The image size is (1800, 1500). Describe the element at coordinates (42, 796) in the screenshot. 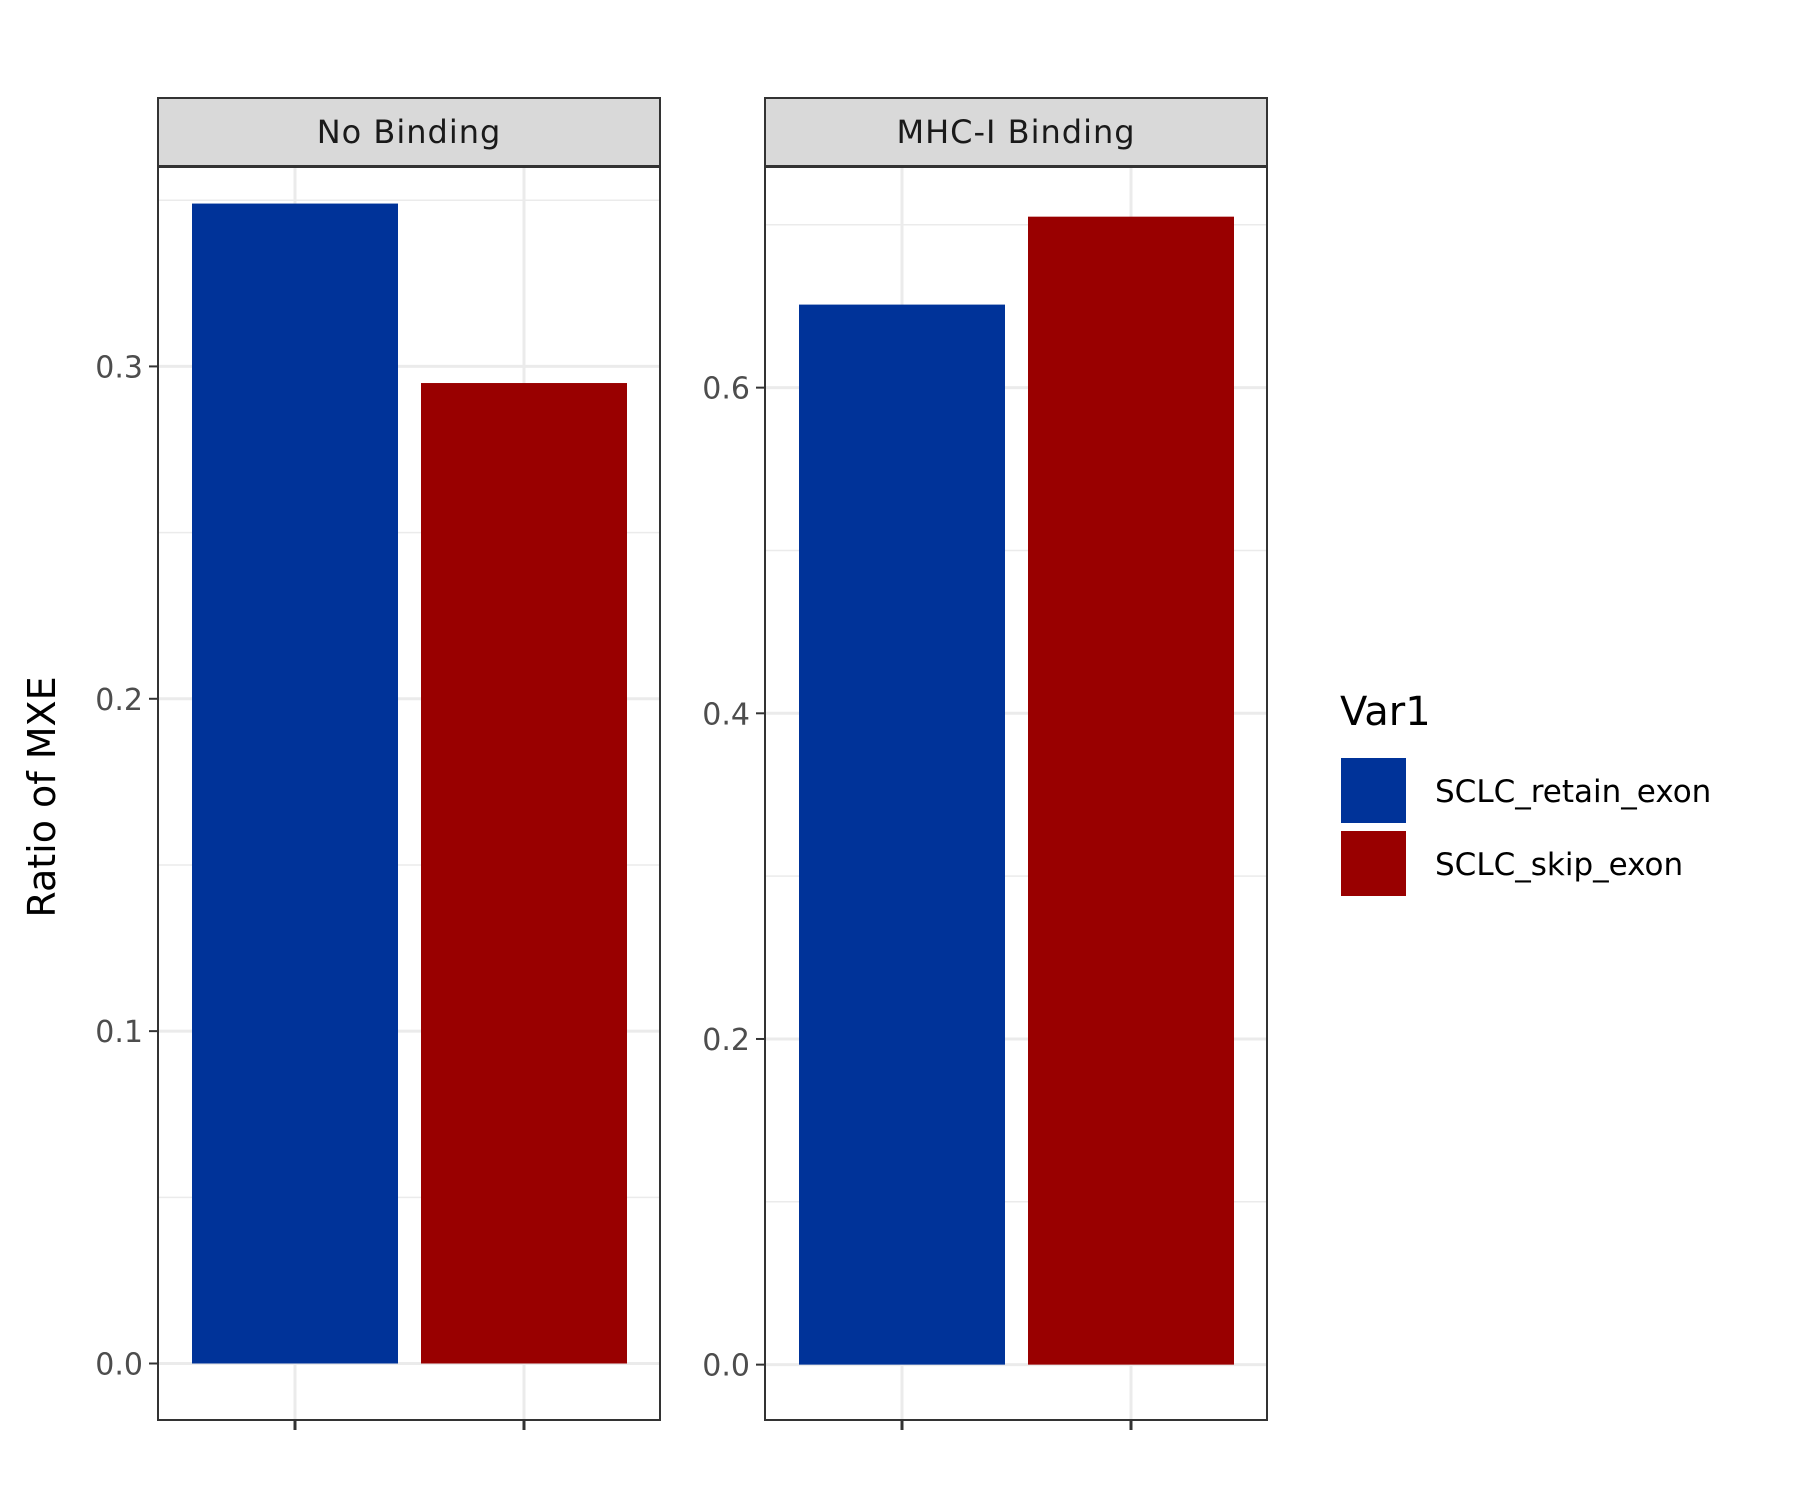

I see `y-axis-title: Ratio of MXE` at that location.